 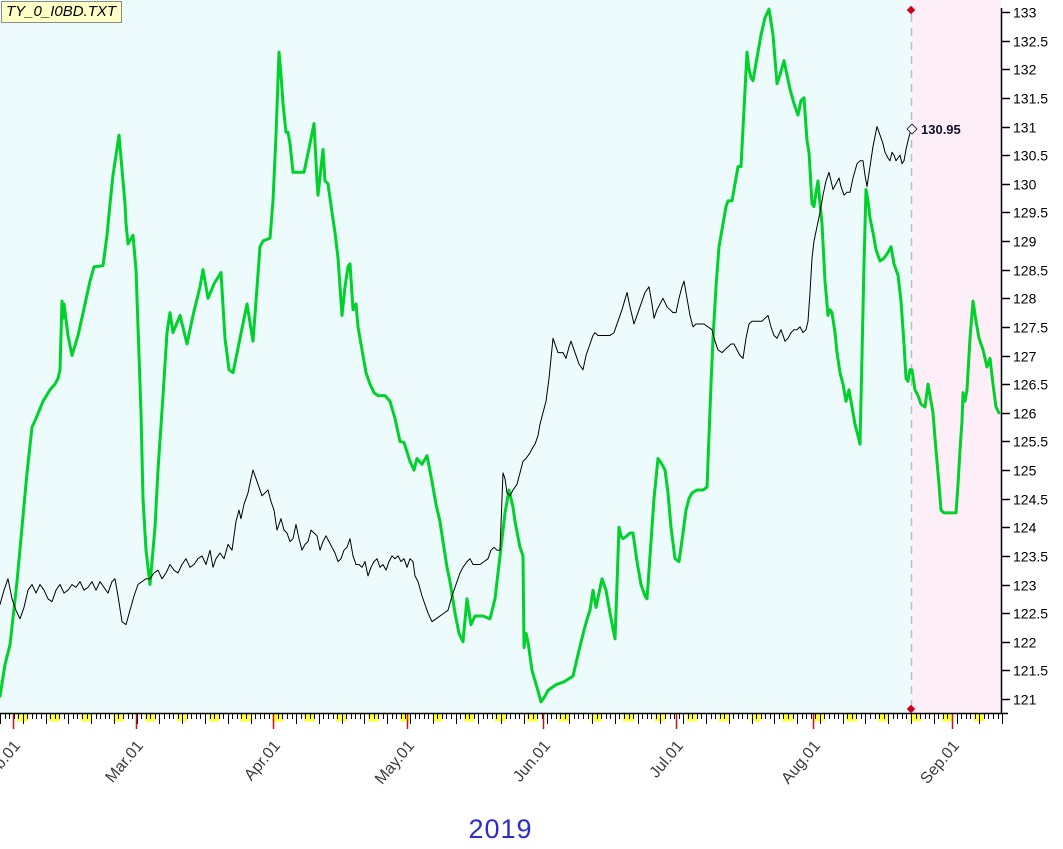 What do you see at coordinates (62, 12) in the screenshot?
I see `symbol-label: TY_0_I0BD.TXT` at bounding box center [62, 12].